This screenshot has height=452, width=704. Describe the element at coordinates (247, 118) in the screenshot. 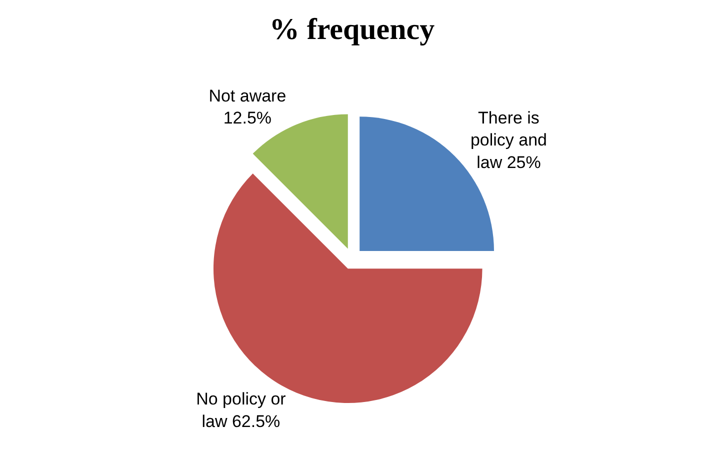

I see `data-label: 12.5%` at that location.